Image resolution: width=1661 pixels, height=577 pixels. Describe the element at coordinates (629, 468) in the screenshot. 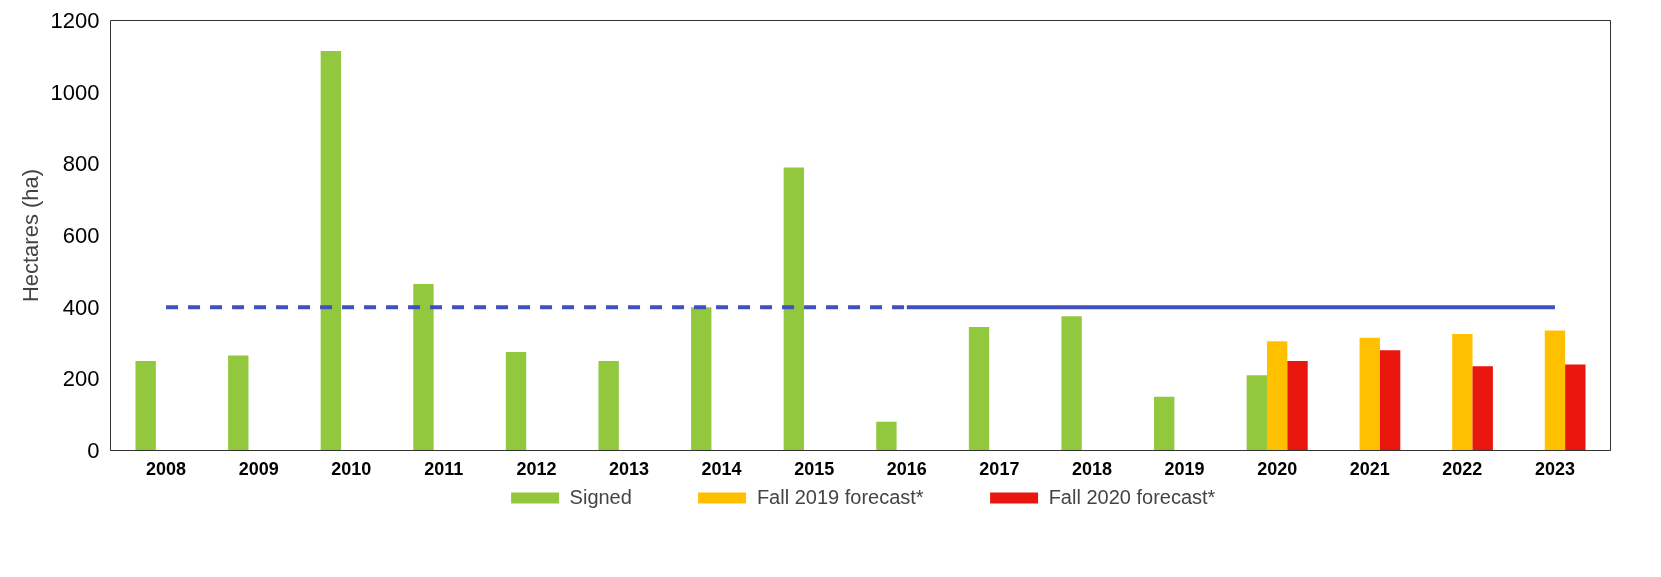

I see `x-tick-label: 2013` at that location.